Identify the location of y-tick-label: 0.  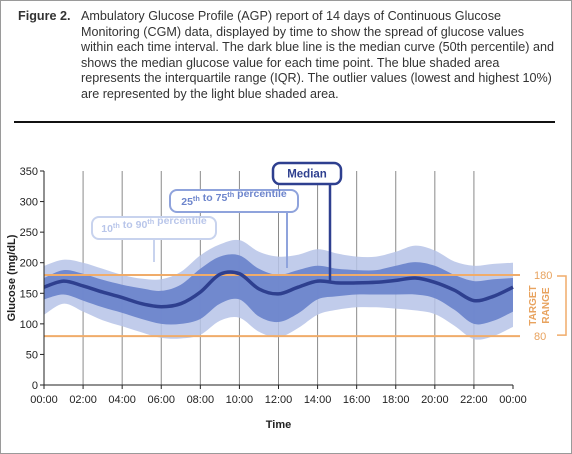
(35, 386).